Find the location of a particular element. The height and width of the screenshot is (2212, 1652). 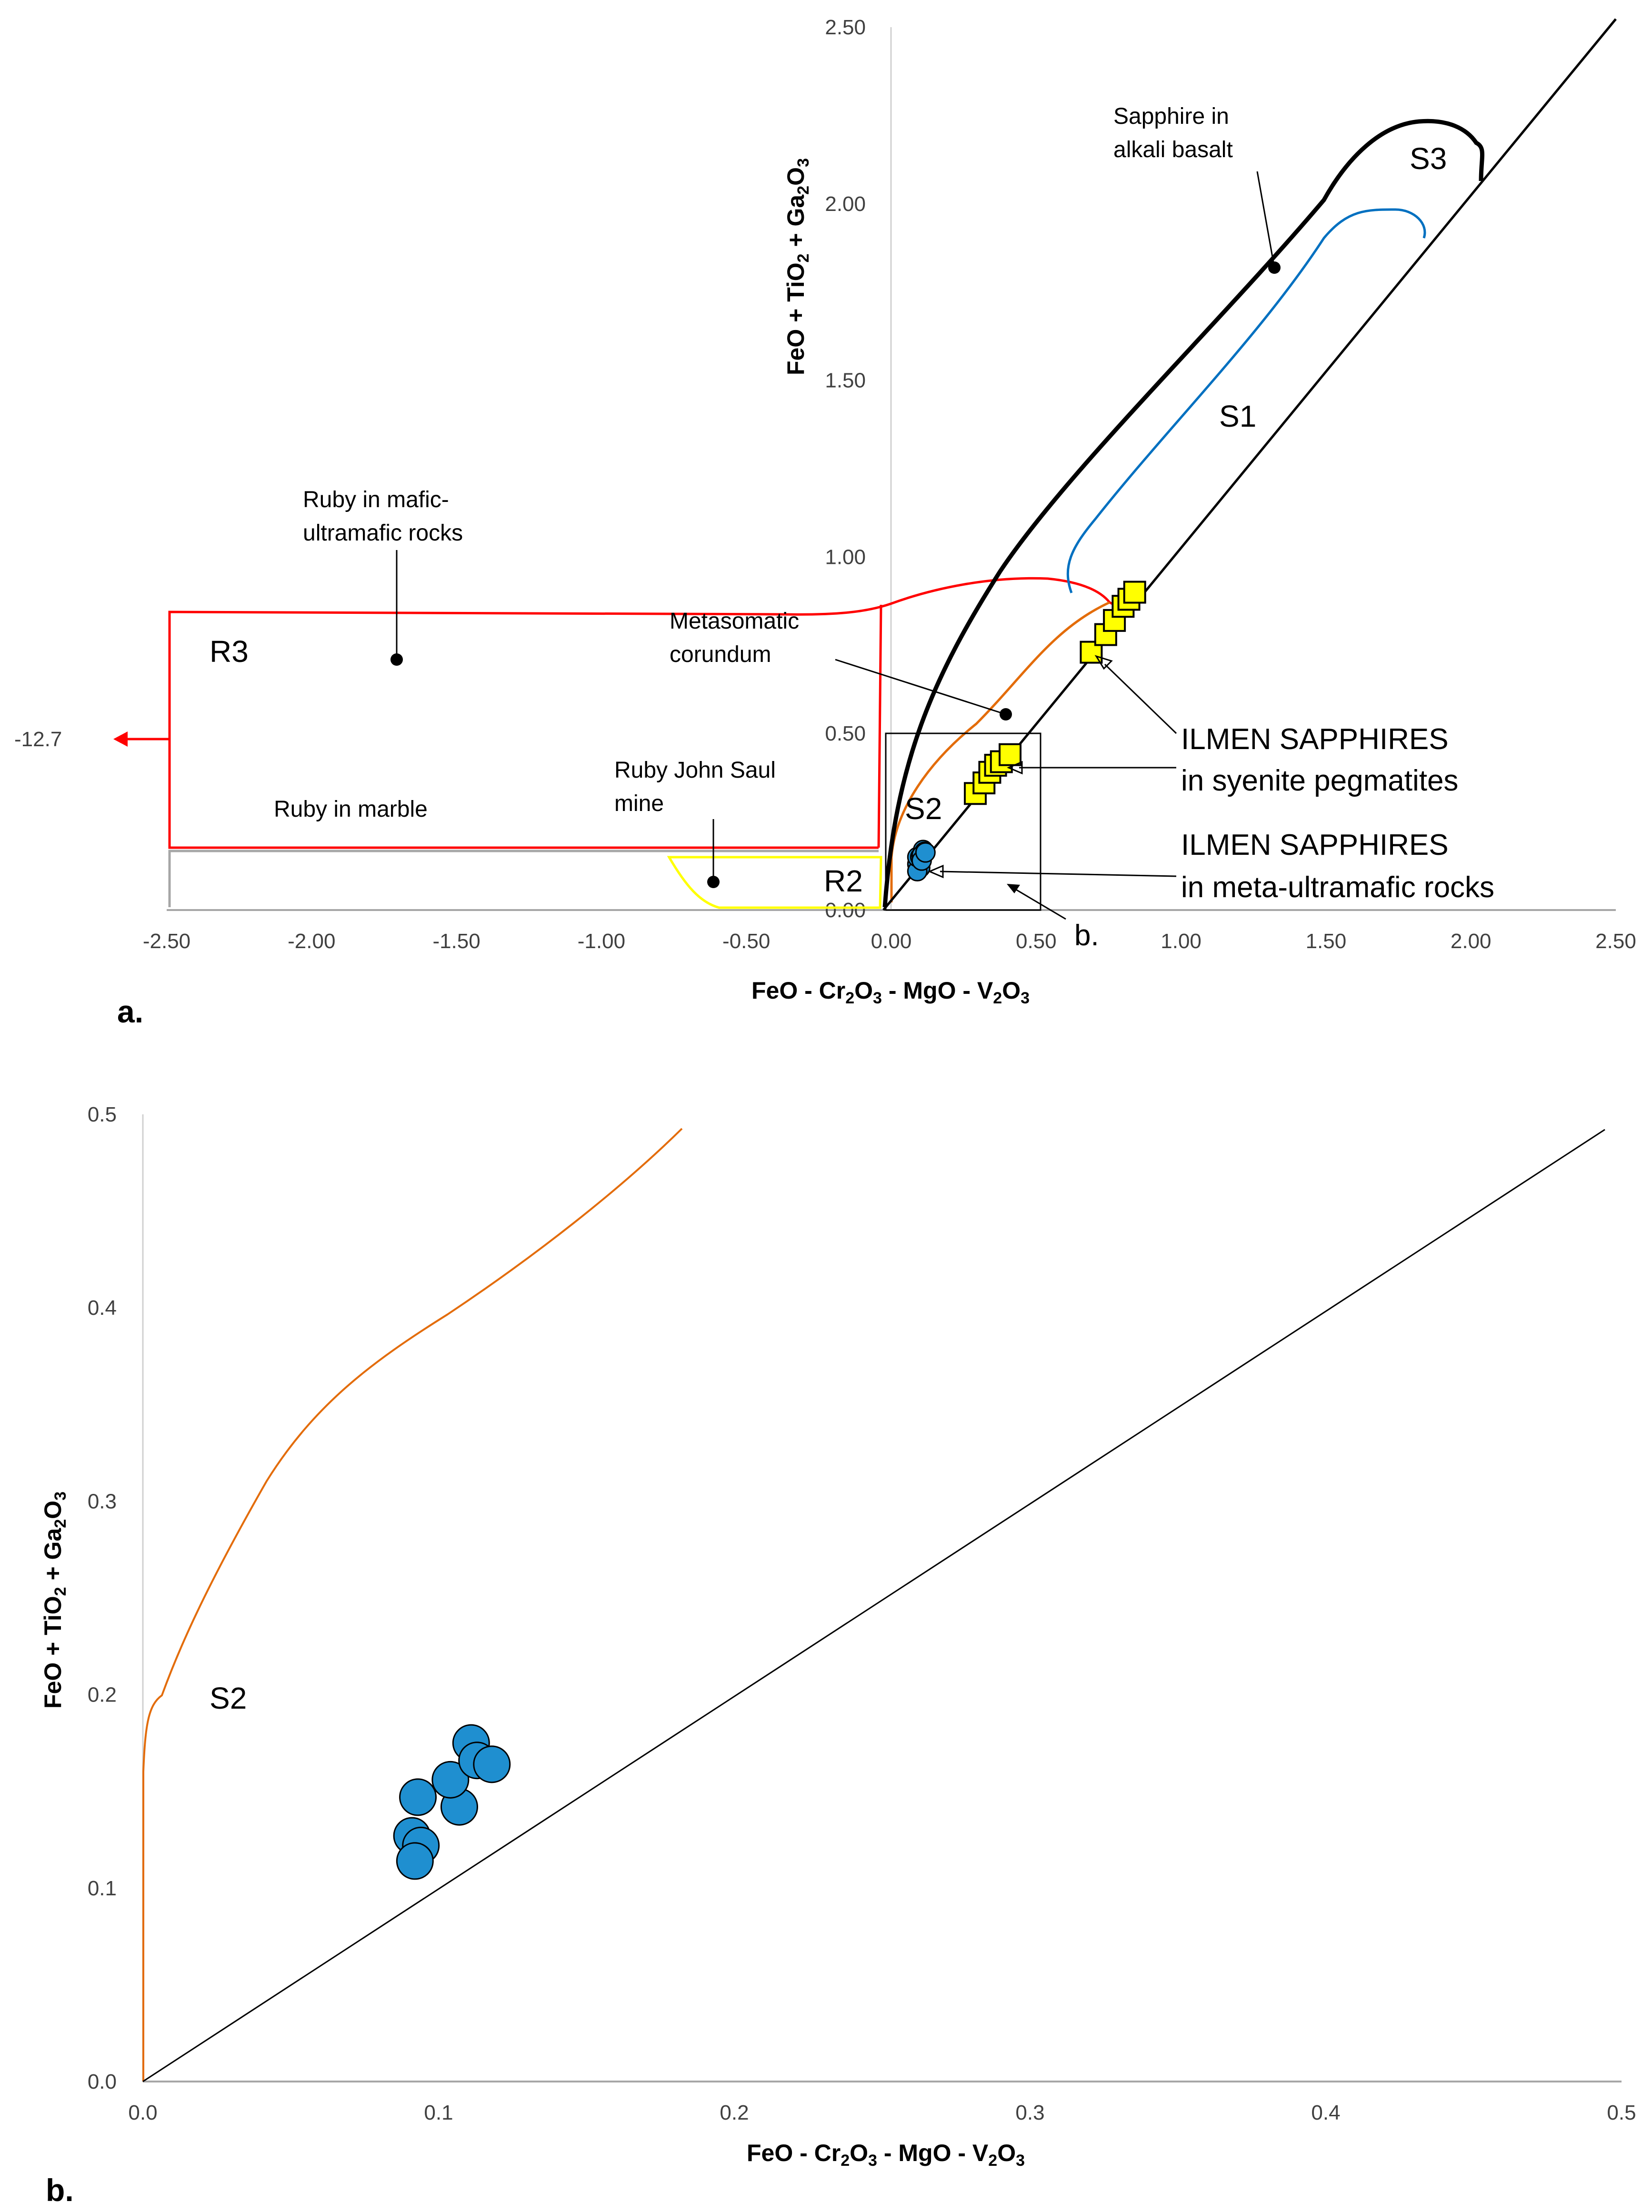

label-s2: S2 is located at coordinates (923, 808).